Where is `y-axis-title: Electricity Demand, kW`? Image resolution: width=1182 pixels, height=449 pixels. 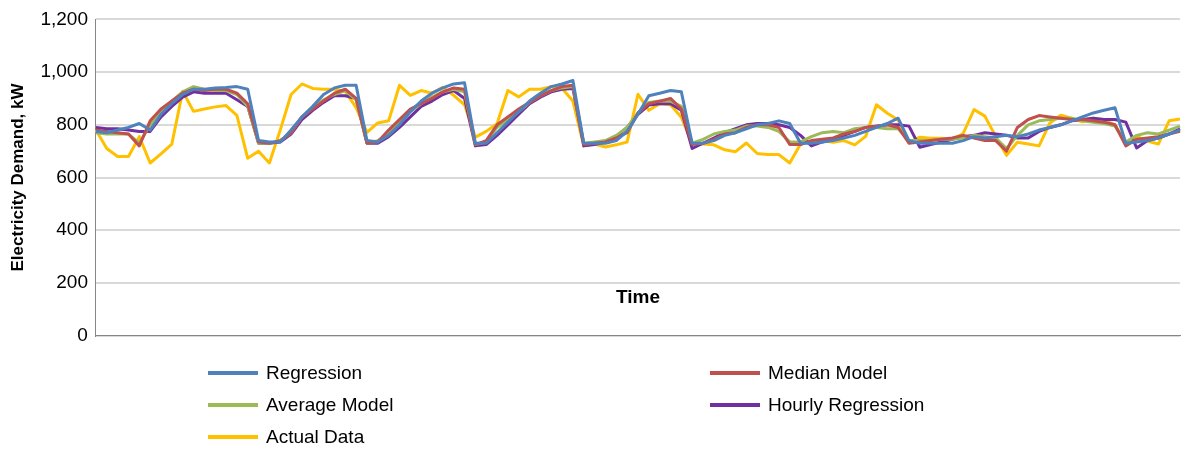 y-axis-title: Electricity Demand, kW is located at coordinates (17, 177).